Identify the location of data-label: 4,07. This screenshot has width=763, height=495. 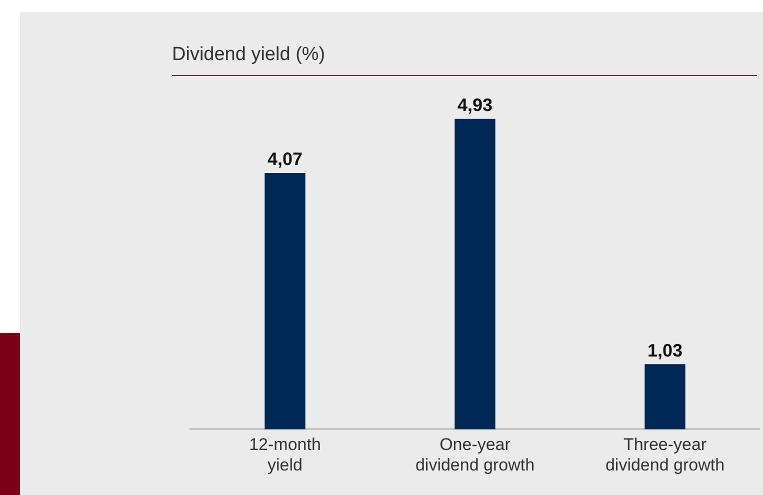
(285, 159).